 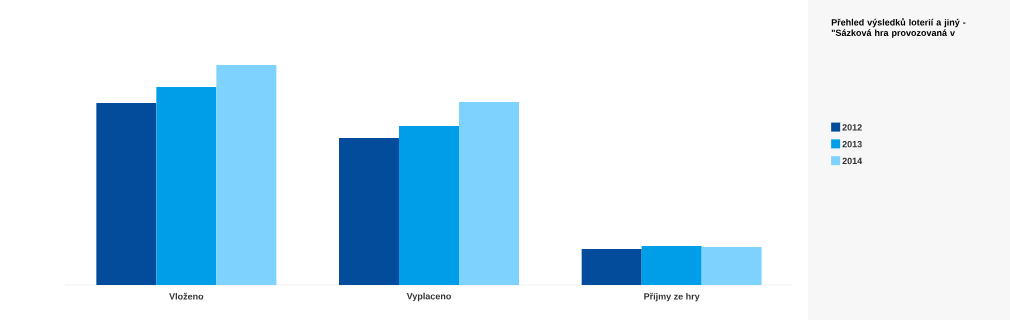 I want to click on legend-label: 2012, so click(x=852, y=127).